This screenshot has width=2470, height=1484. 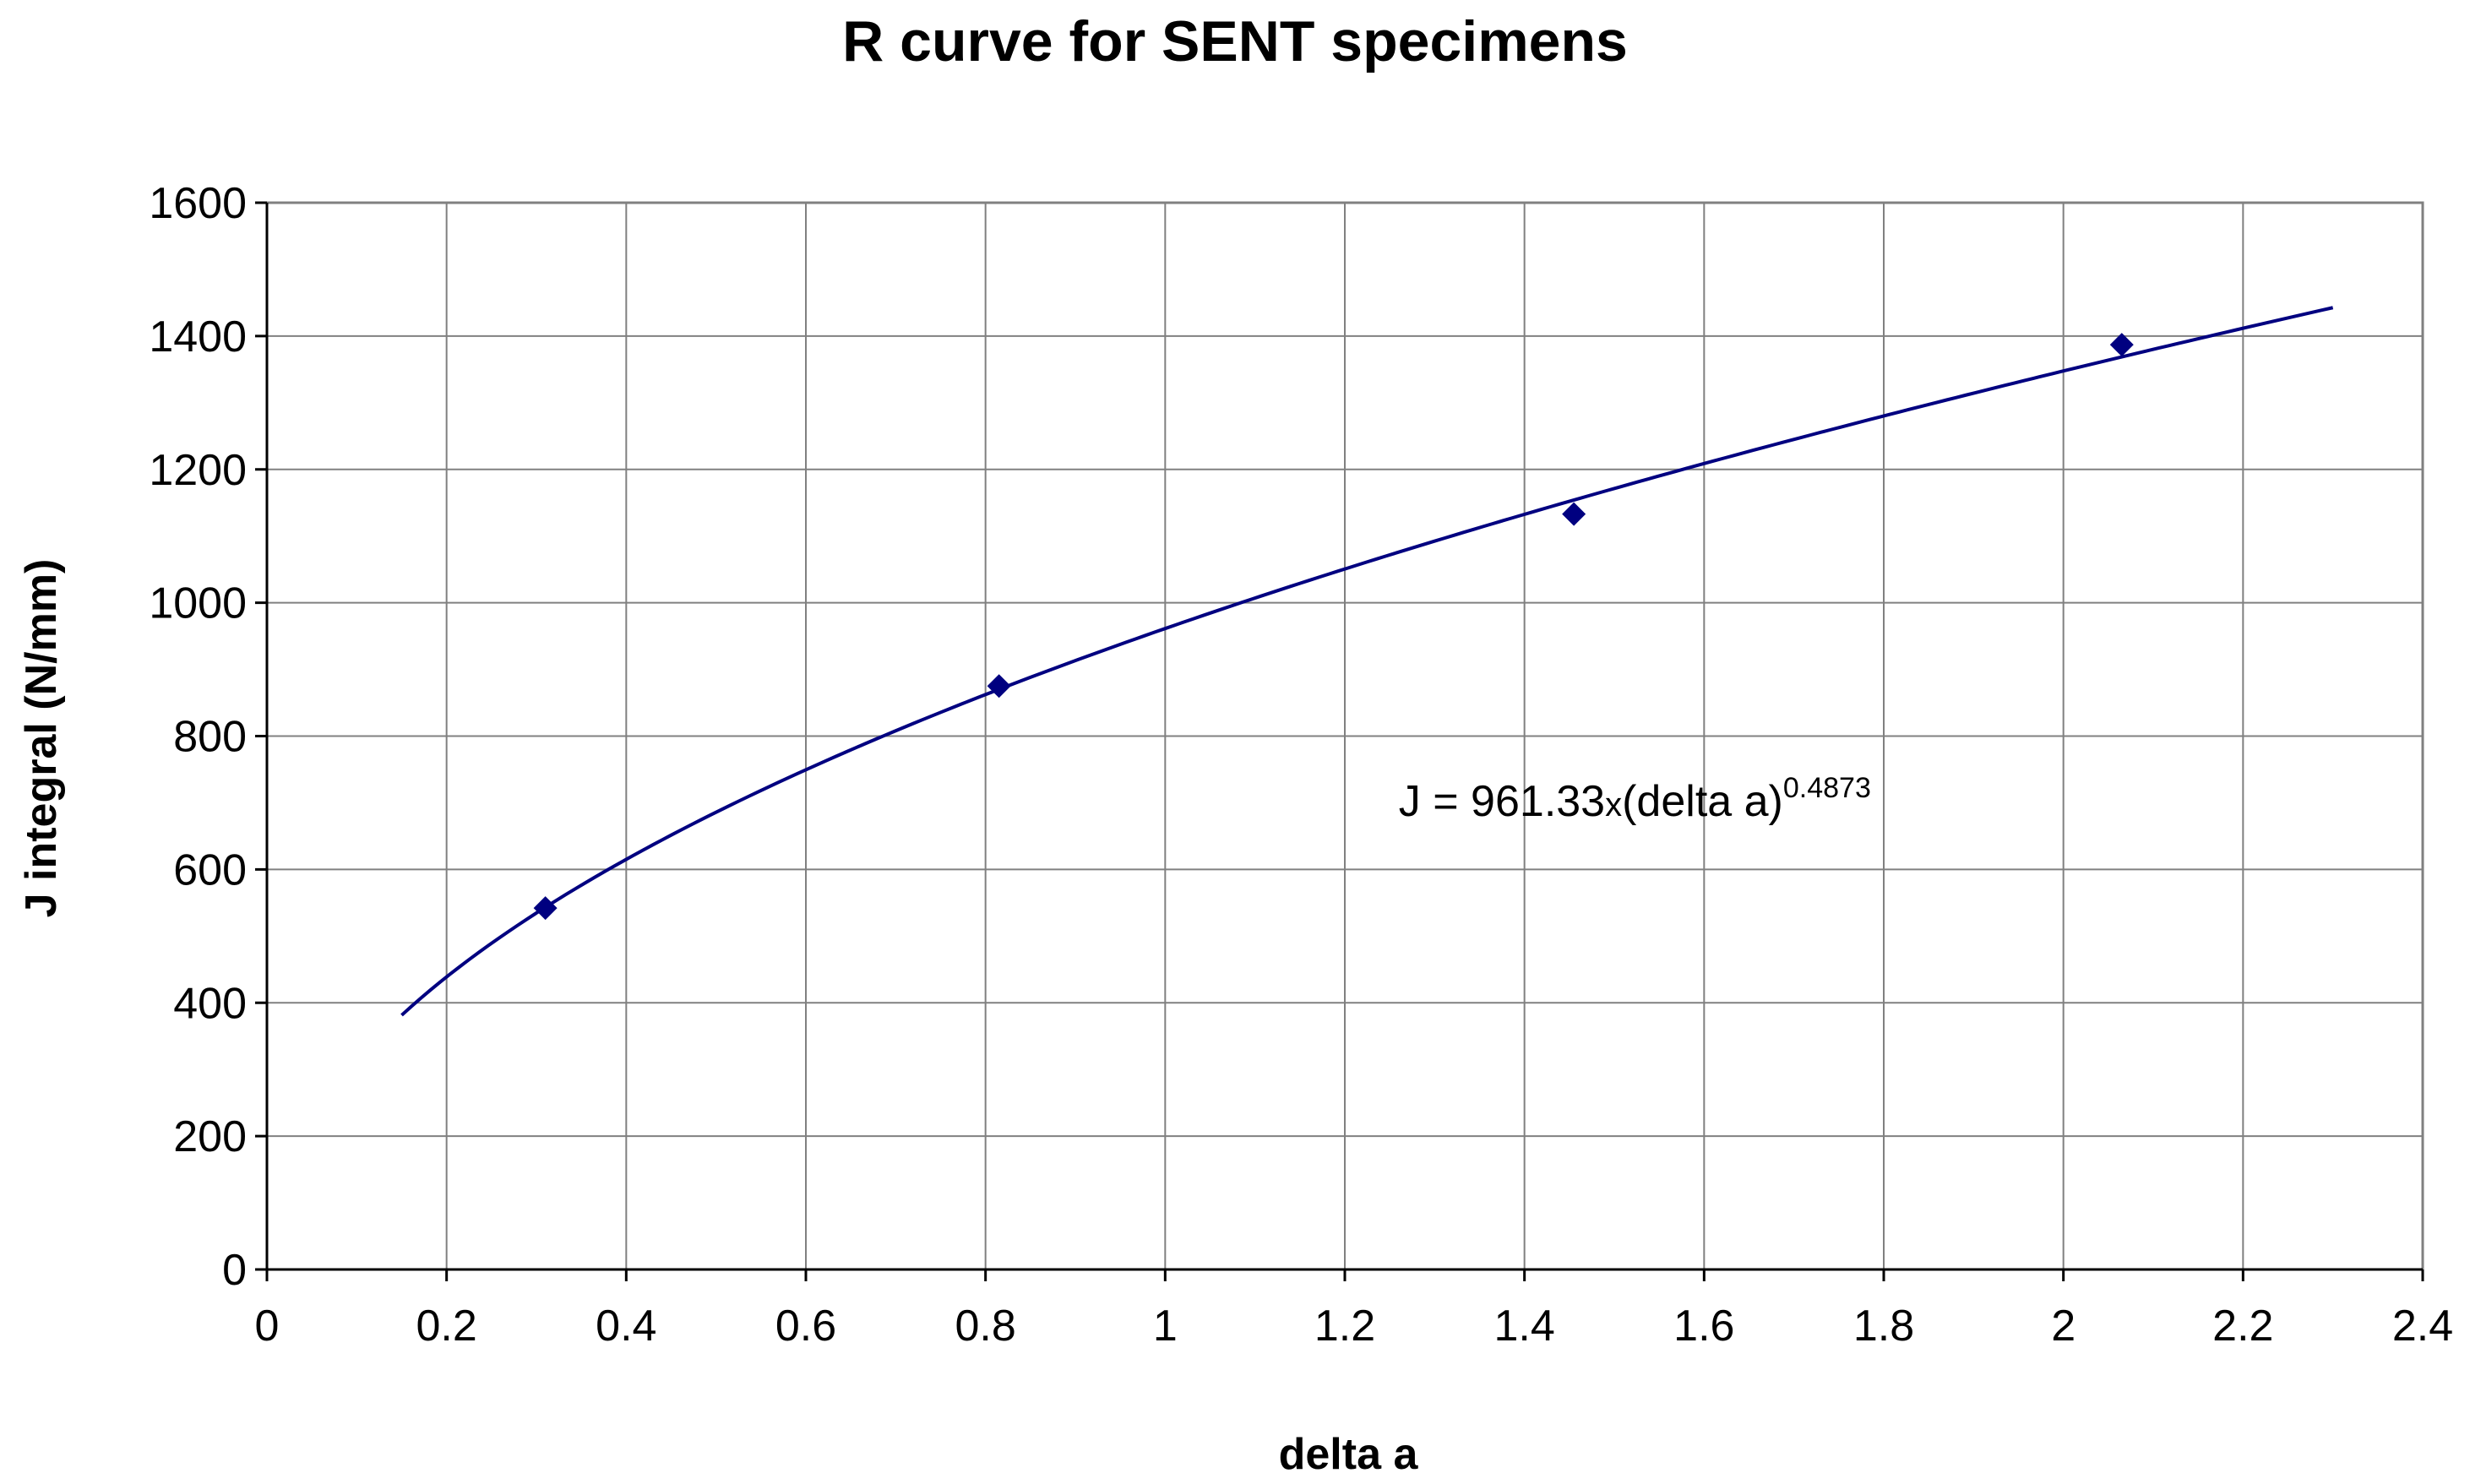 What do you see at coordinates (1235, 41) in the screenshot?
I see `chart-title: R curve for SENT specimens` at bounding box center [1235, 41].